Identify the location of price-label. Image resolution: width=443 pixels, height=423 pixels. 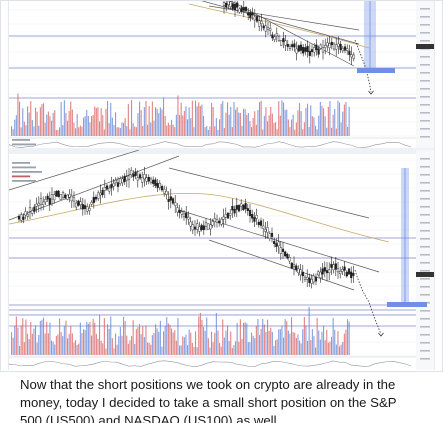
(425, 274).